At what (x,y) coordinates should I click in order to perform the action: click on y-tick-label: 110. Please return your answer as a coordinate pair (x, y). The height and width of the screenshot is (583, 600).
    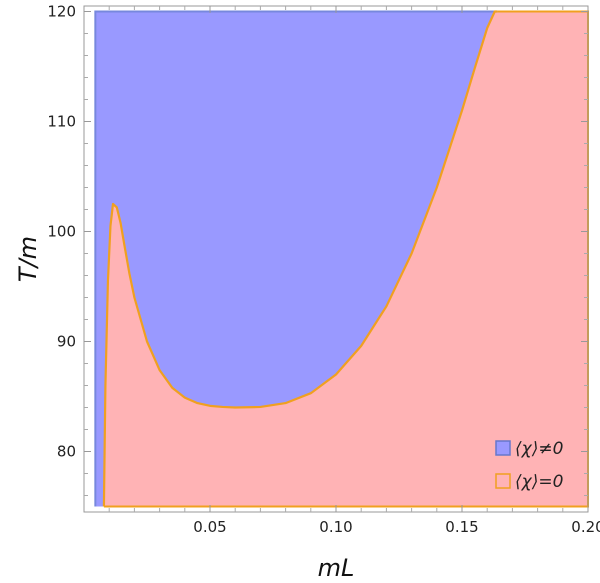
    Looking at the image, I should click on (61, 122).